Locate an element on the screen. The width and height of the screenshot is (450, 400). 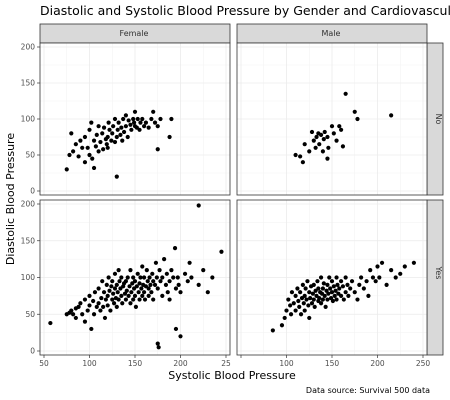
y-tick-label: 150 is located at coordinates (28, 83).